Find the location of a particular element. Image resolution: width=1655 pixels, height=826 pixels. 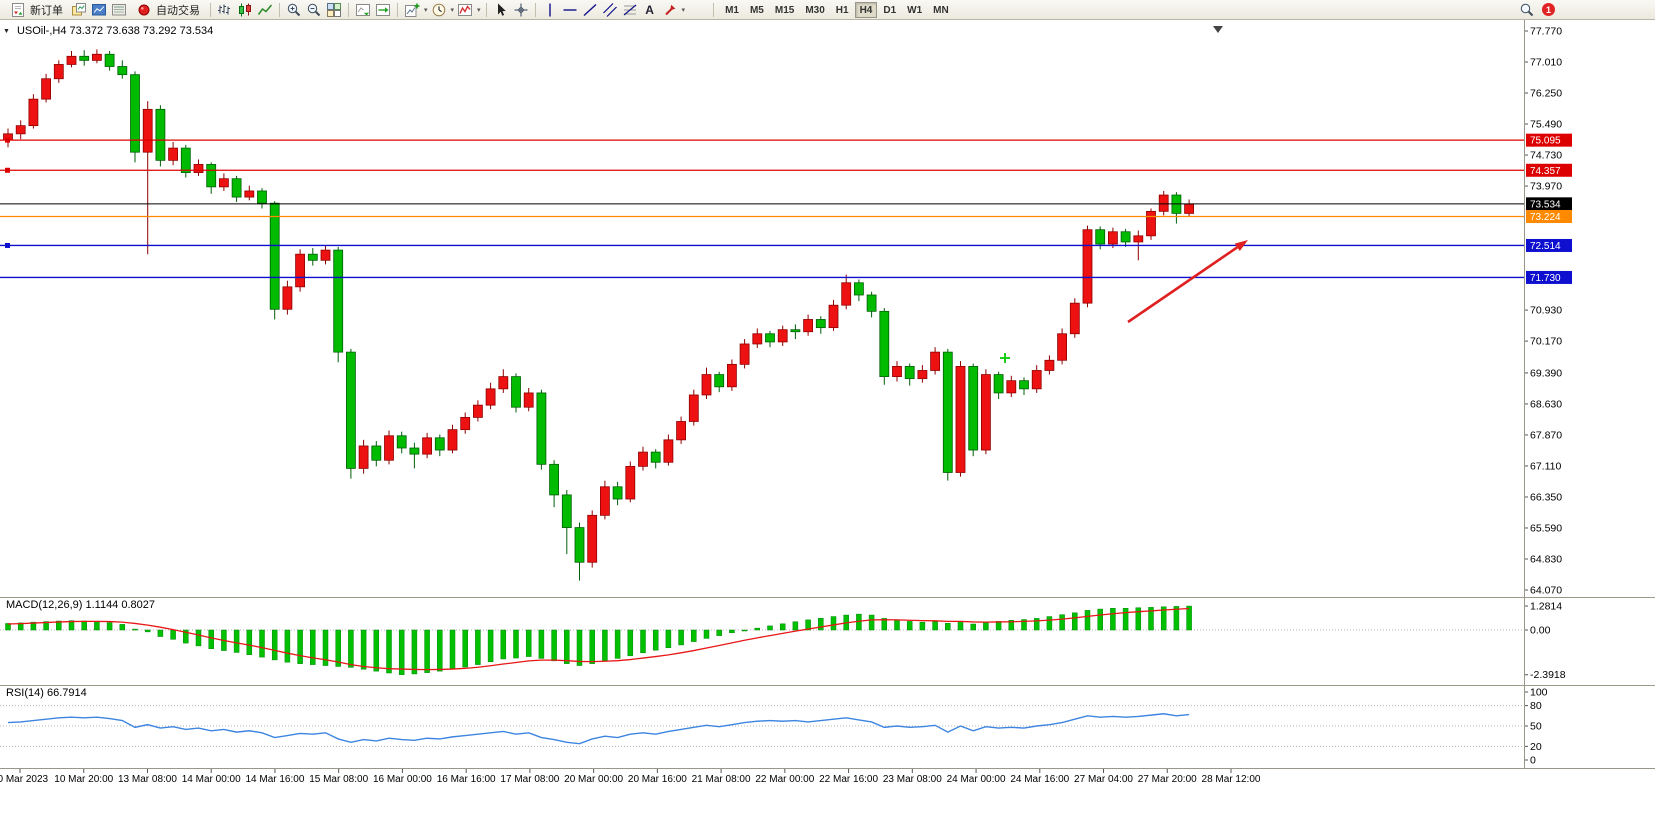

svg-text: 75.490 is located at coordinates (1546, 125).